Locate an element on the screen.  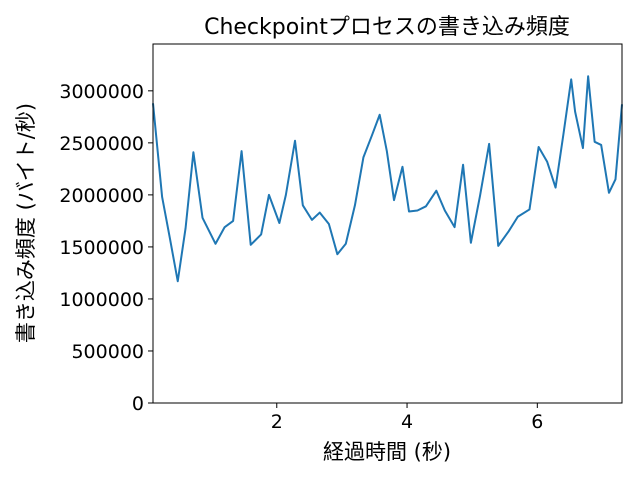
y-tick-label: 1500000 is located at coordinates (101, 248).